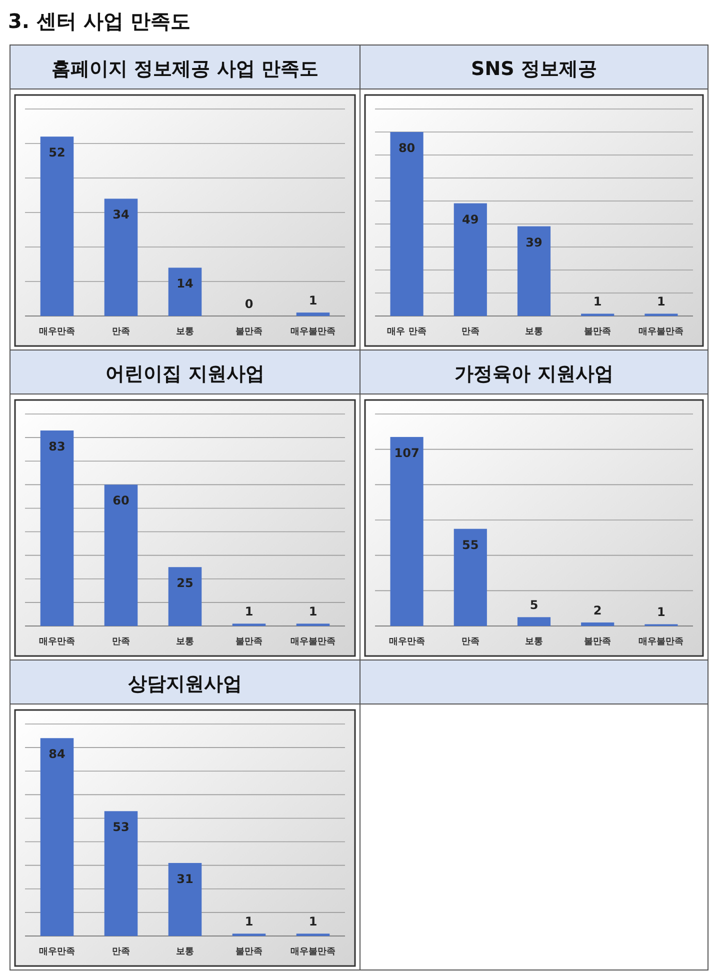 The height and width of the screenshot is (979, 724). Describe the element at coordinates (185, 879) in the screenshot. I see `data-label: 31` at that location.